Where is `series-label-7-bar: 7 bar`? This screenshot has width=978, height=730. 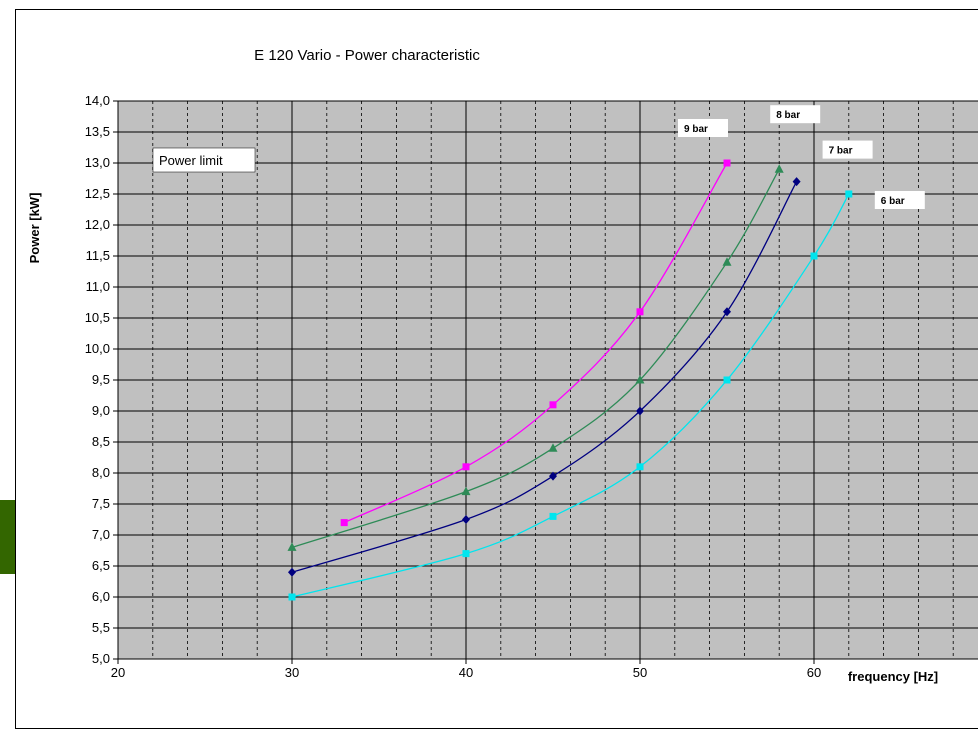
series-label-7-bar: 7 bar is located at coordinates (841, 151).